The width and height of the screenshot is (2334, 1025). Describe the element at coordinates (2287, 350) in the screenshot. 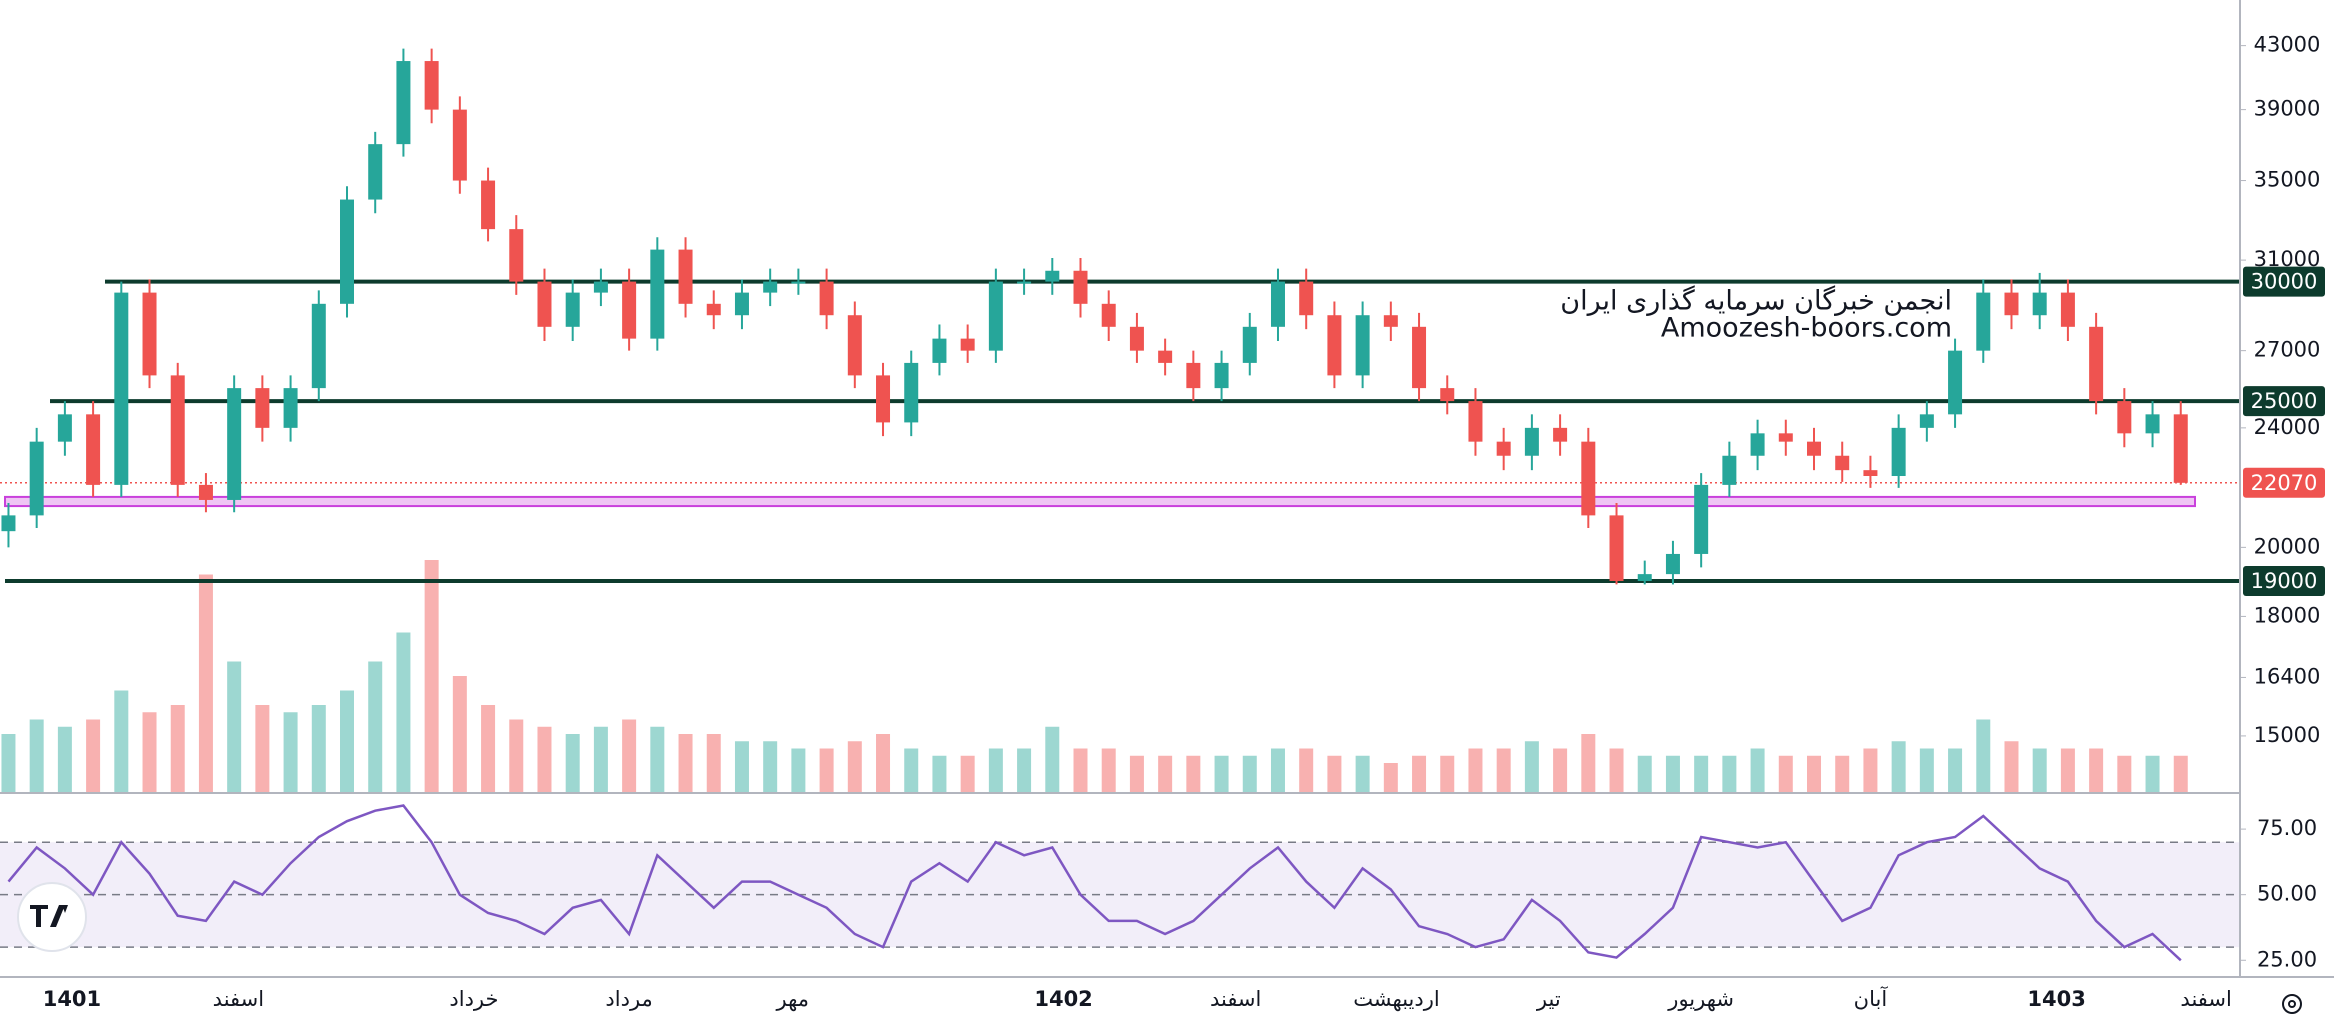

I see `y-tick-label: 27000` at that location.